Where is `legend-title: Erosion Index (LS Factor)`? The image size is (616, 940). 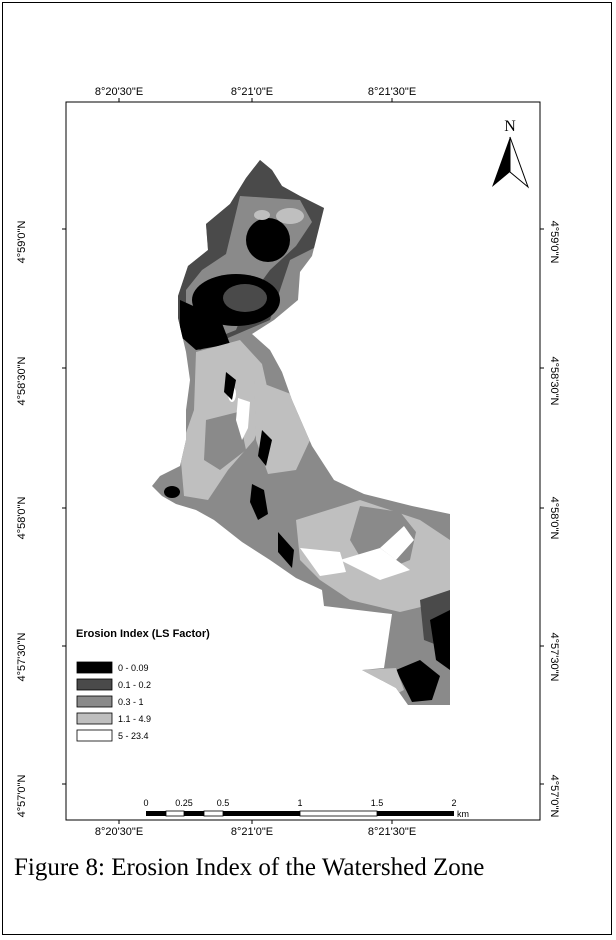
legend-title: Erosion Index (LS Factor) is located at coordinates (143, 634).